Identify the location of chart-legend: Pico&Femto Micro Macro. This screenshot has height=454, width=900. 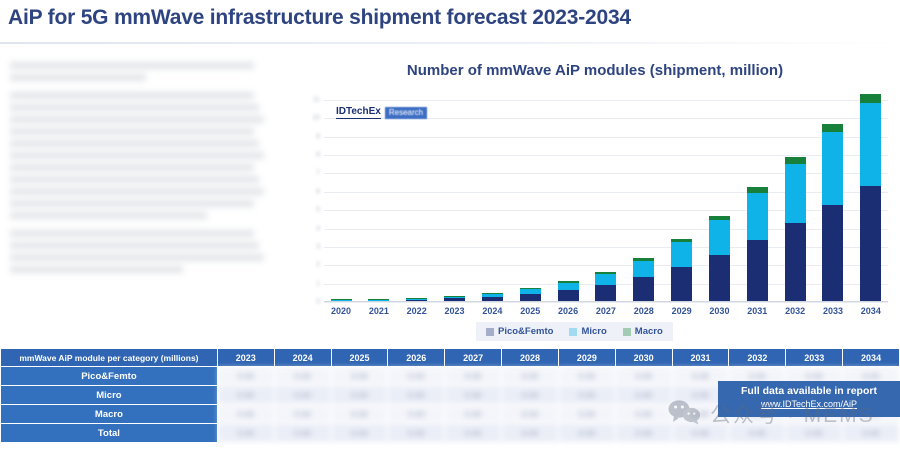
(574, 331).